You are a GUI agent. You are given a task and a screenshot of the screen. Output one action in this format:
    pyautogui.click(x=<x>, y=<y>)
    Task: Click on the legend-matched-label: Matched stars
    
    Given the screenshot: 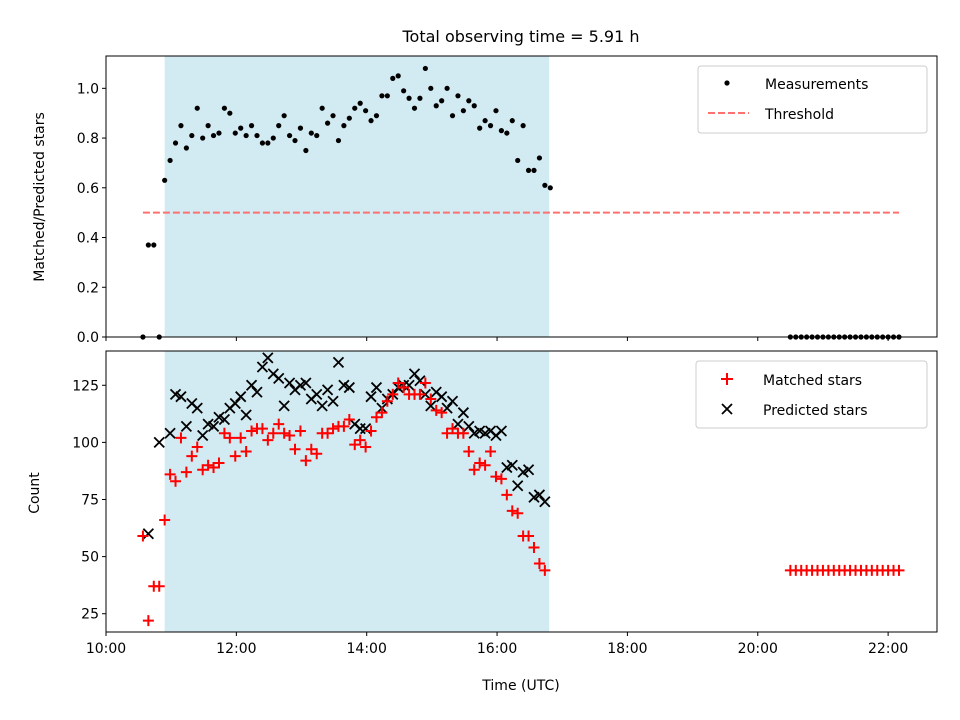 What is the action you would take?
    pyautogui.click(x=812, y=381)
    